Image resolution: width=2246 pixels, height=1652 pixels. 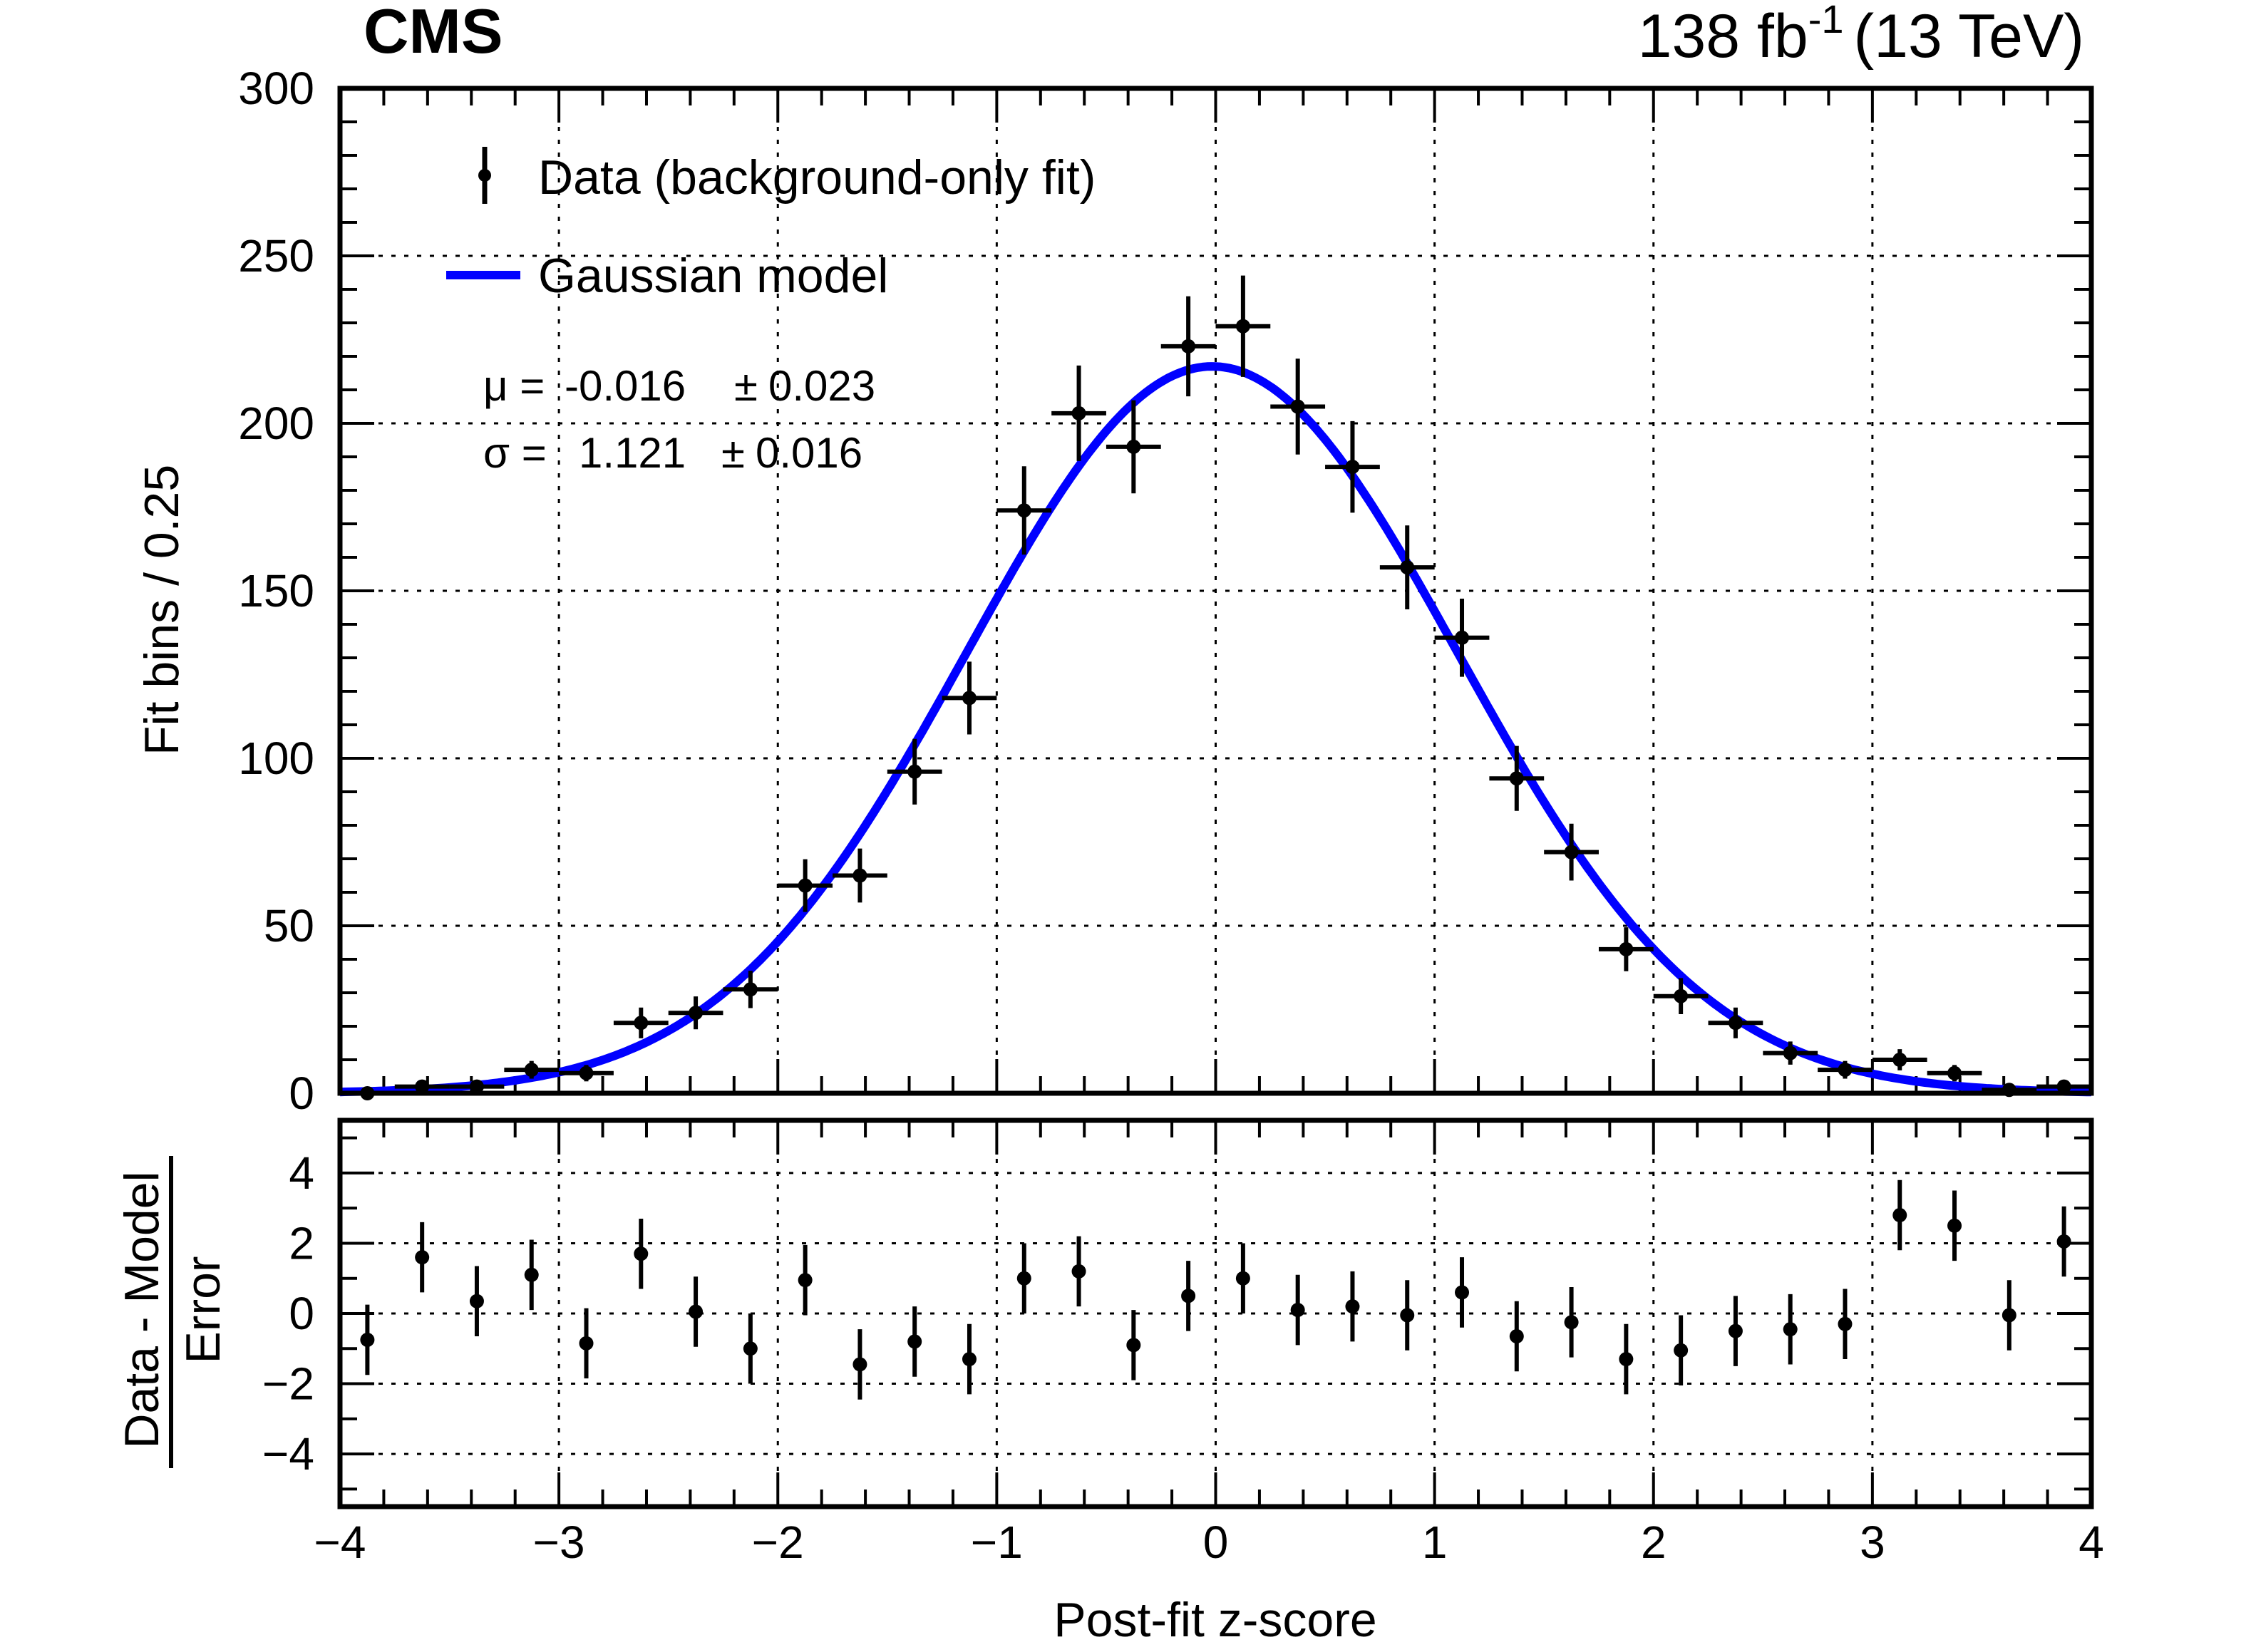 What do you see at coordinates (340, 1543) in the screenshot?
I see `x-tick-label: −4` at bounding box center [340, 1543].